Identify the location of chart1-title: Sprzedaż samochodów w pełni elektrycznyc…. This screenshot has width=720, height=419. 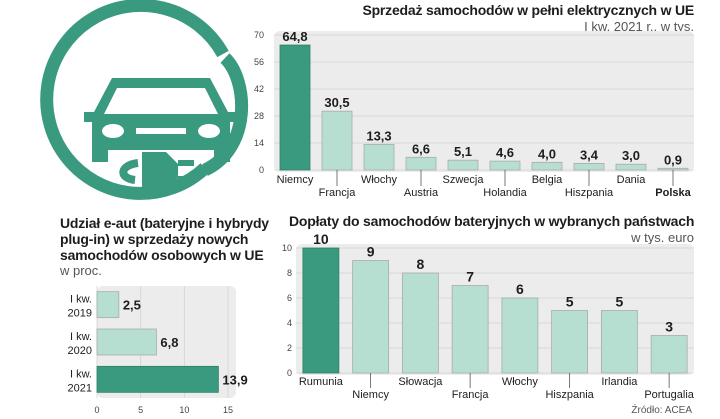
(528, 10).